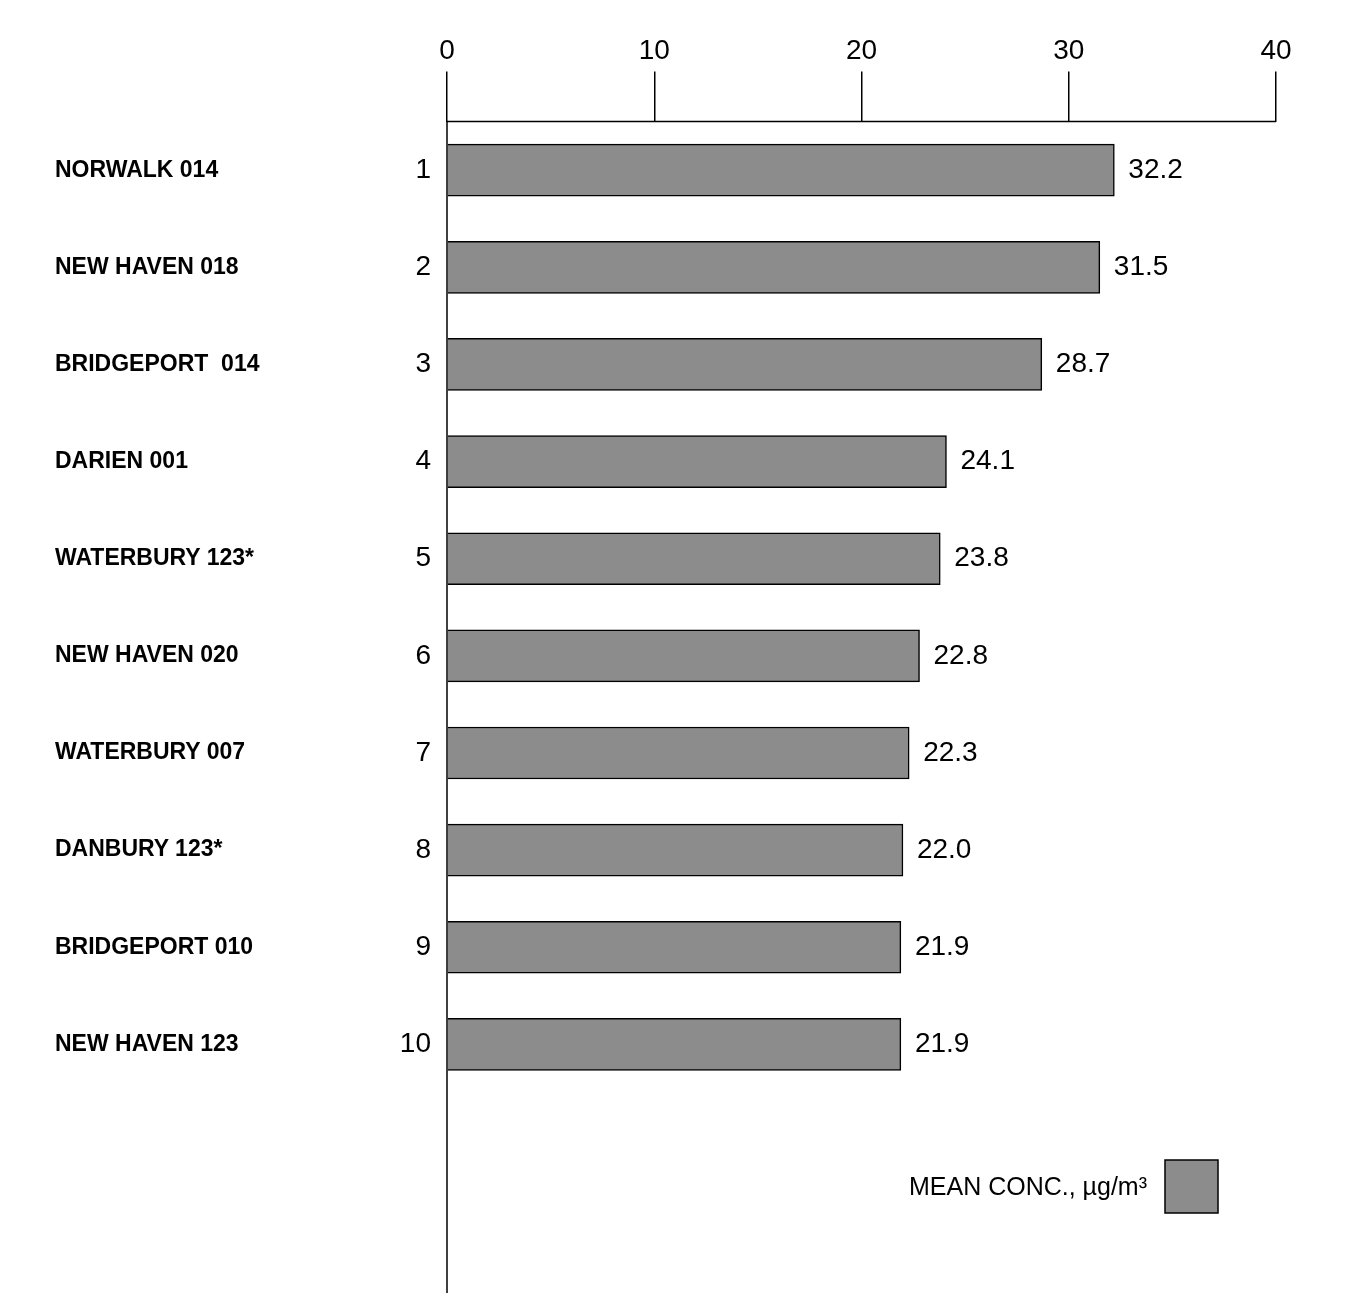 The image size is (1346, 1293). I want to click on y-tick-label: NEW HAVEN 123, so click(147, 1042).